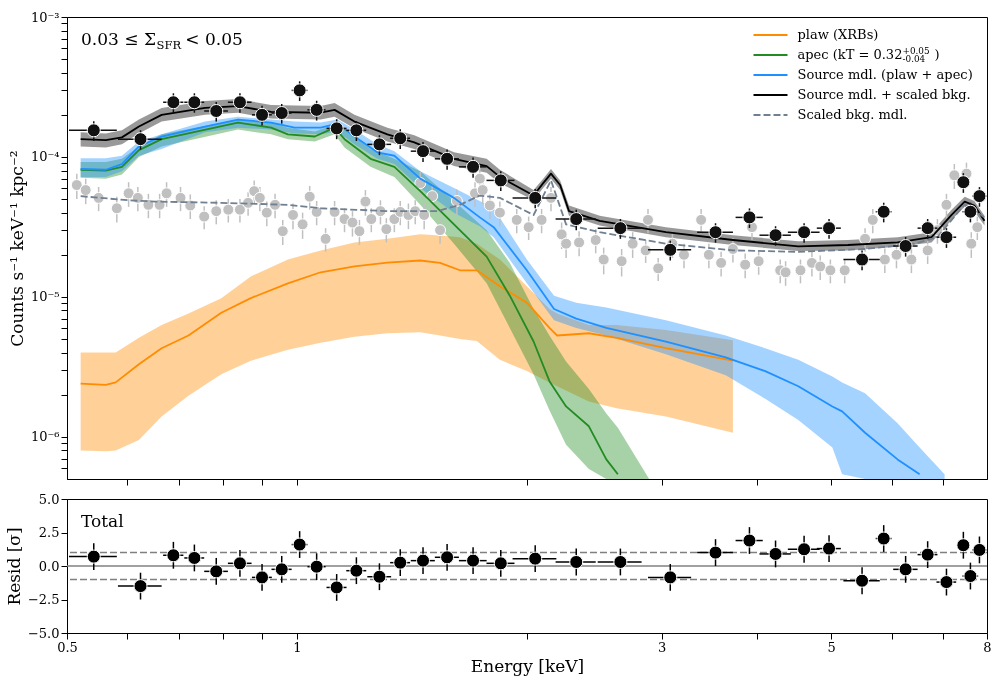 Image resolution: width=1006 pixels, height=679 pixels. What do you see at coordinates (13, 566) in the screenshot?
I see `y-axis-title: Resid [σ]` at bounding box center [13, 566].